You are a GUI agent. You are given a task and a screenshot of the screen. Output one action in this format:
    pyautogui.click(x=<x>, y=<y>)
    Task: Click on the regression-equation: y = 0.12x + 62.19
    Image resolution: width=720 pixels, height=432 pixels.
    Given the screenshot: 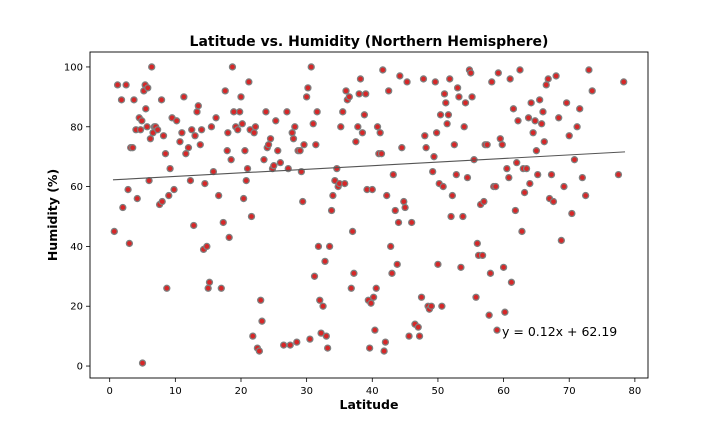 What is the action you would take?
    pyautogui.click(x=559, y=331)
    